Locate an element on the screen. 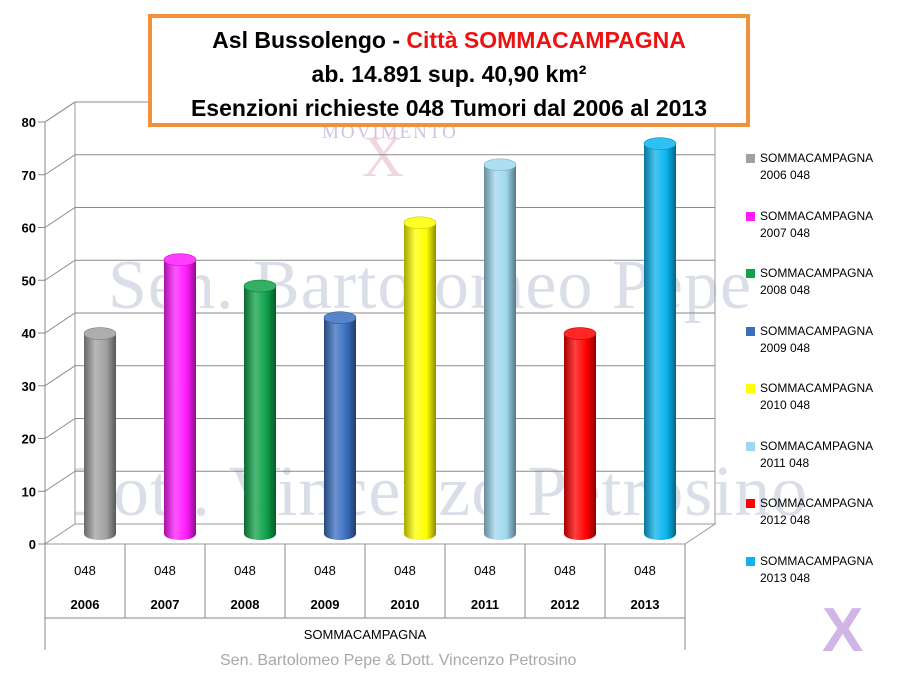  x-axis-label: SOMMACAMPAGNA is located at coordinates (365, 634).